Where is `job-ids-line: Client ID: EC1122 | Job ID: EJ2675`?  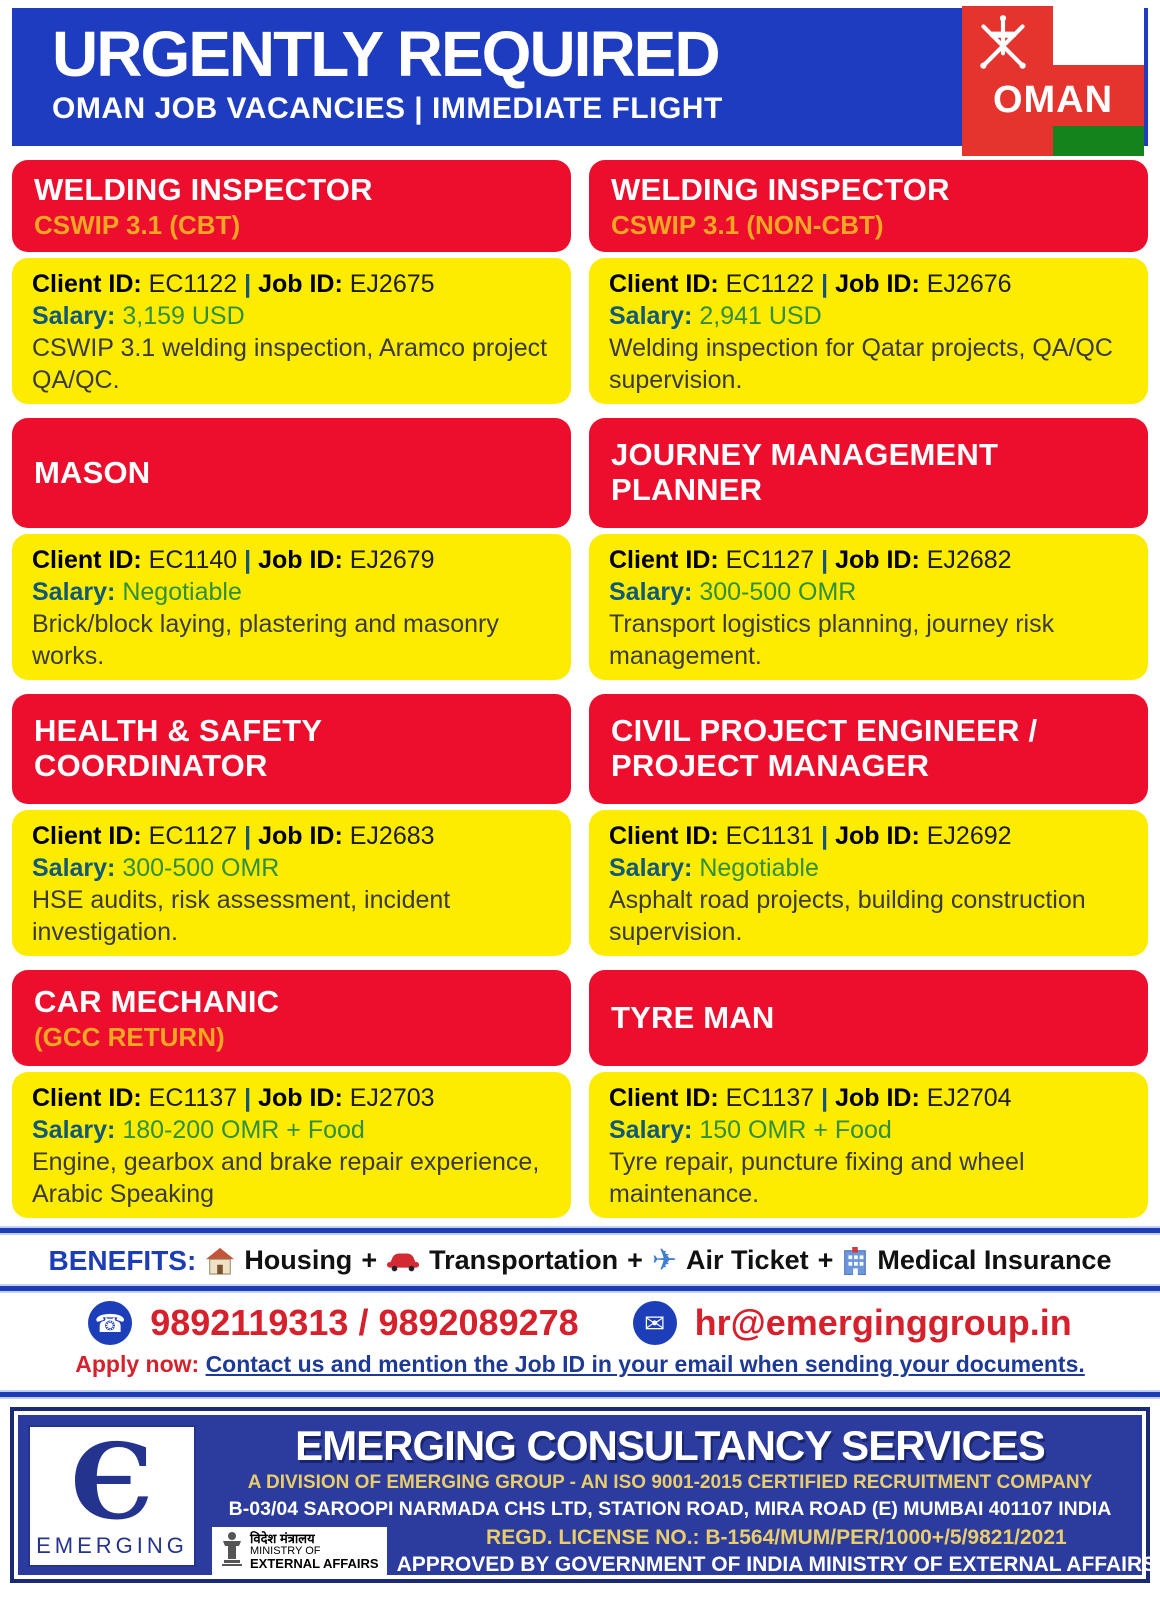
job-ids-line: Client ID: EC1122 | Job ID: EJ2675 is located at coordinates (233, 284).